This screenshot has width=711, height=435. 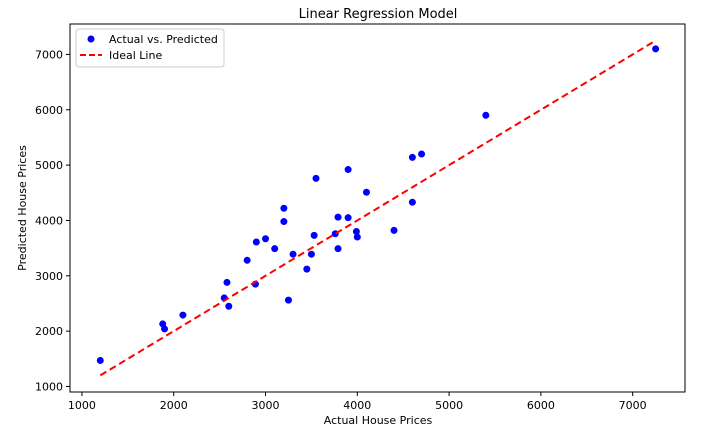 What do you see at coordinates (49, 165) in the screenshot?
I see `y-tick-label: 5000` at bounding box center [49, 165].